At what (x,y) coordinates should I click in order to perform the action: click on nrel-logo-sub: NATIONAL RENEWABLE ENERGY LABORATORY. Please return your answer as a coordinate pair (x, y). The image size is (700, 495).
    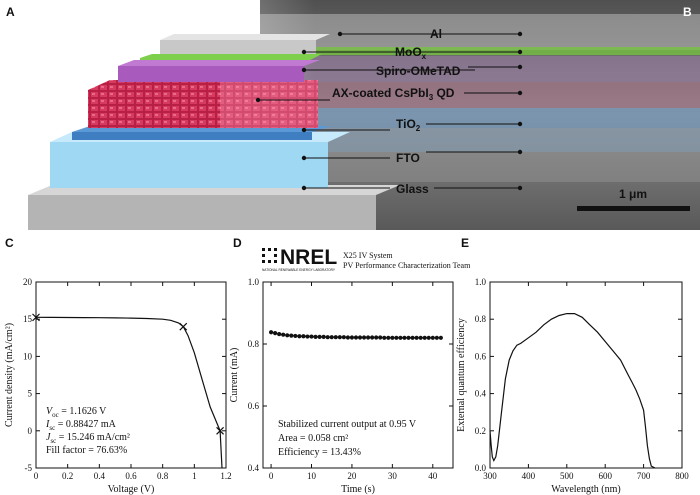
    Looking at the image, I should click on (299, 270).